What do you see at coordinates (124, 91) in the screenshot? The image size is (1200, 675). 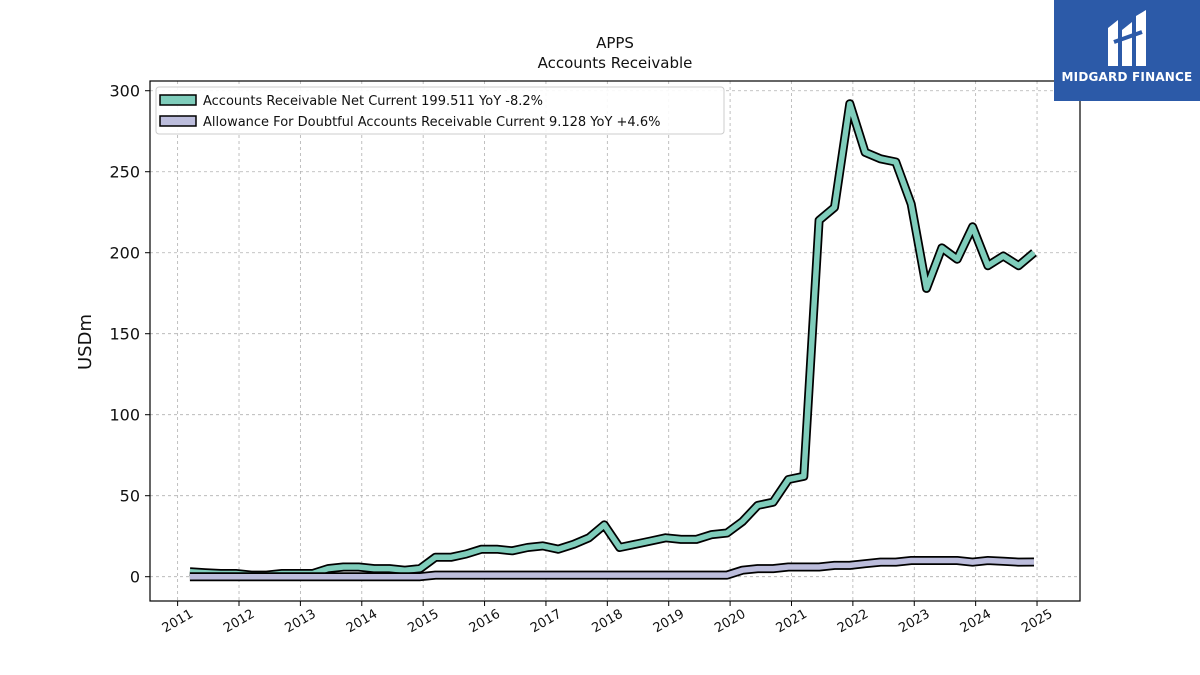 I see `y-tick-label: 300` at bounding box center [124, 91].